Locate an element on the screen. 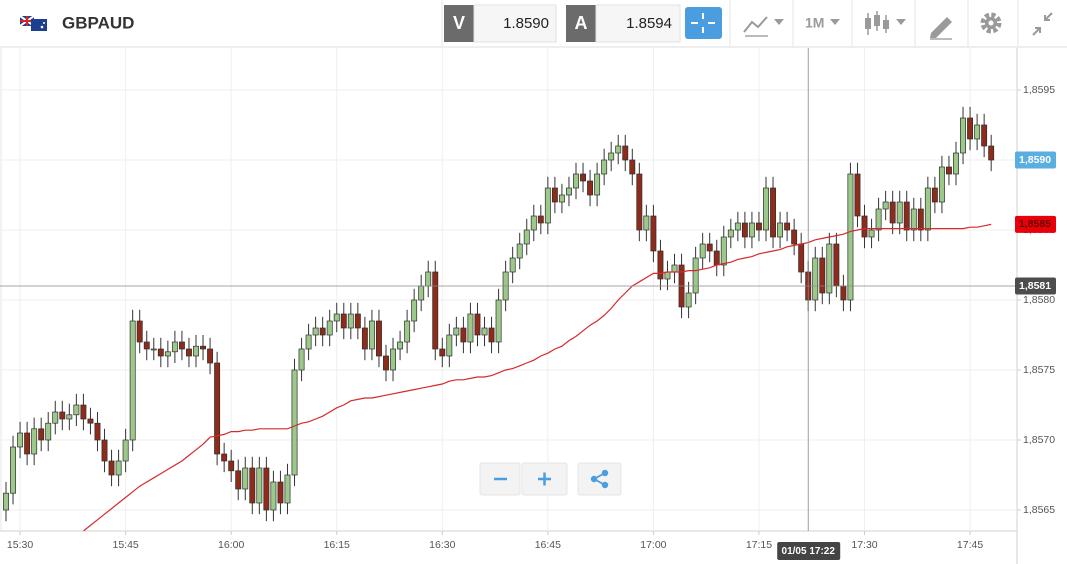 Image resolution: width=1067 pixels, height=564 pixels. x-tick-label: 17:15 is located at coordinates (759, 545).